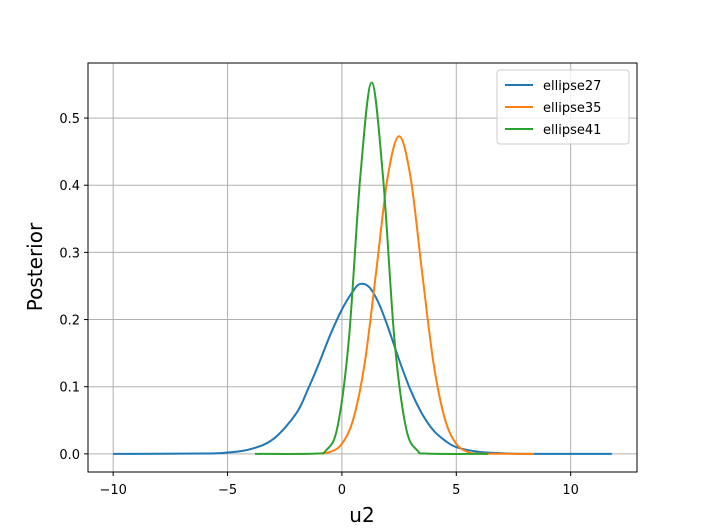  What do you see at coordinates (227, 490) in the screenshot?
I see `x-tick-label: −5` at bounding box center [227, 490].